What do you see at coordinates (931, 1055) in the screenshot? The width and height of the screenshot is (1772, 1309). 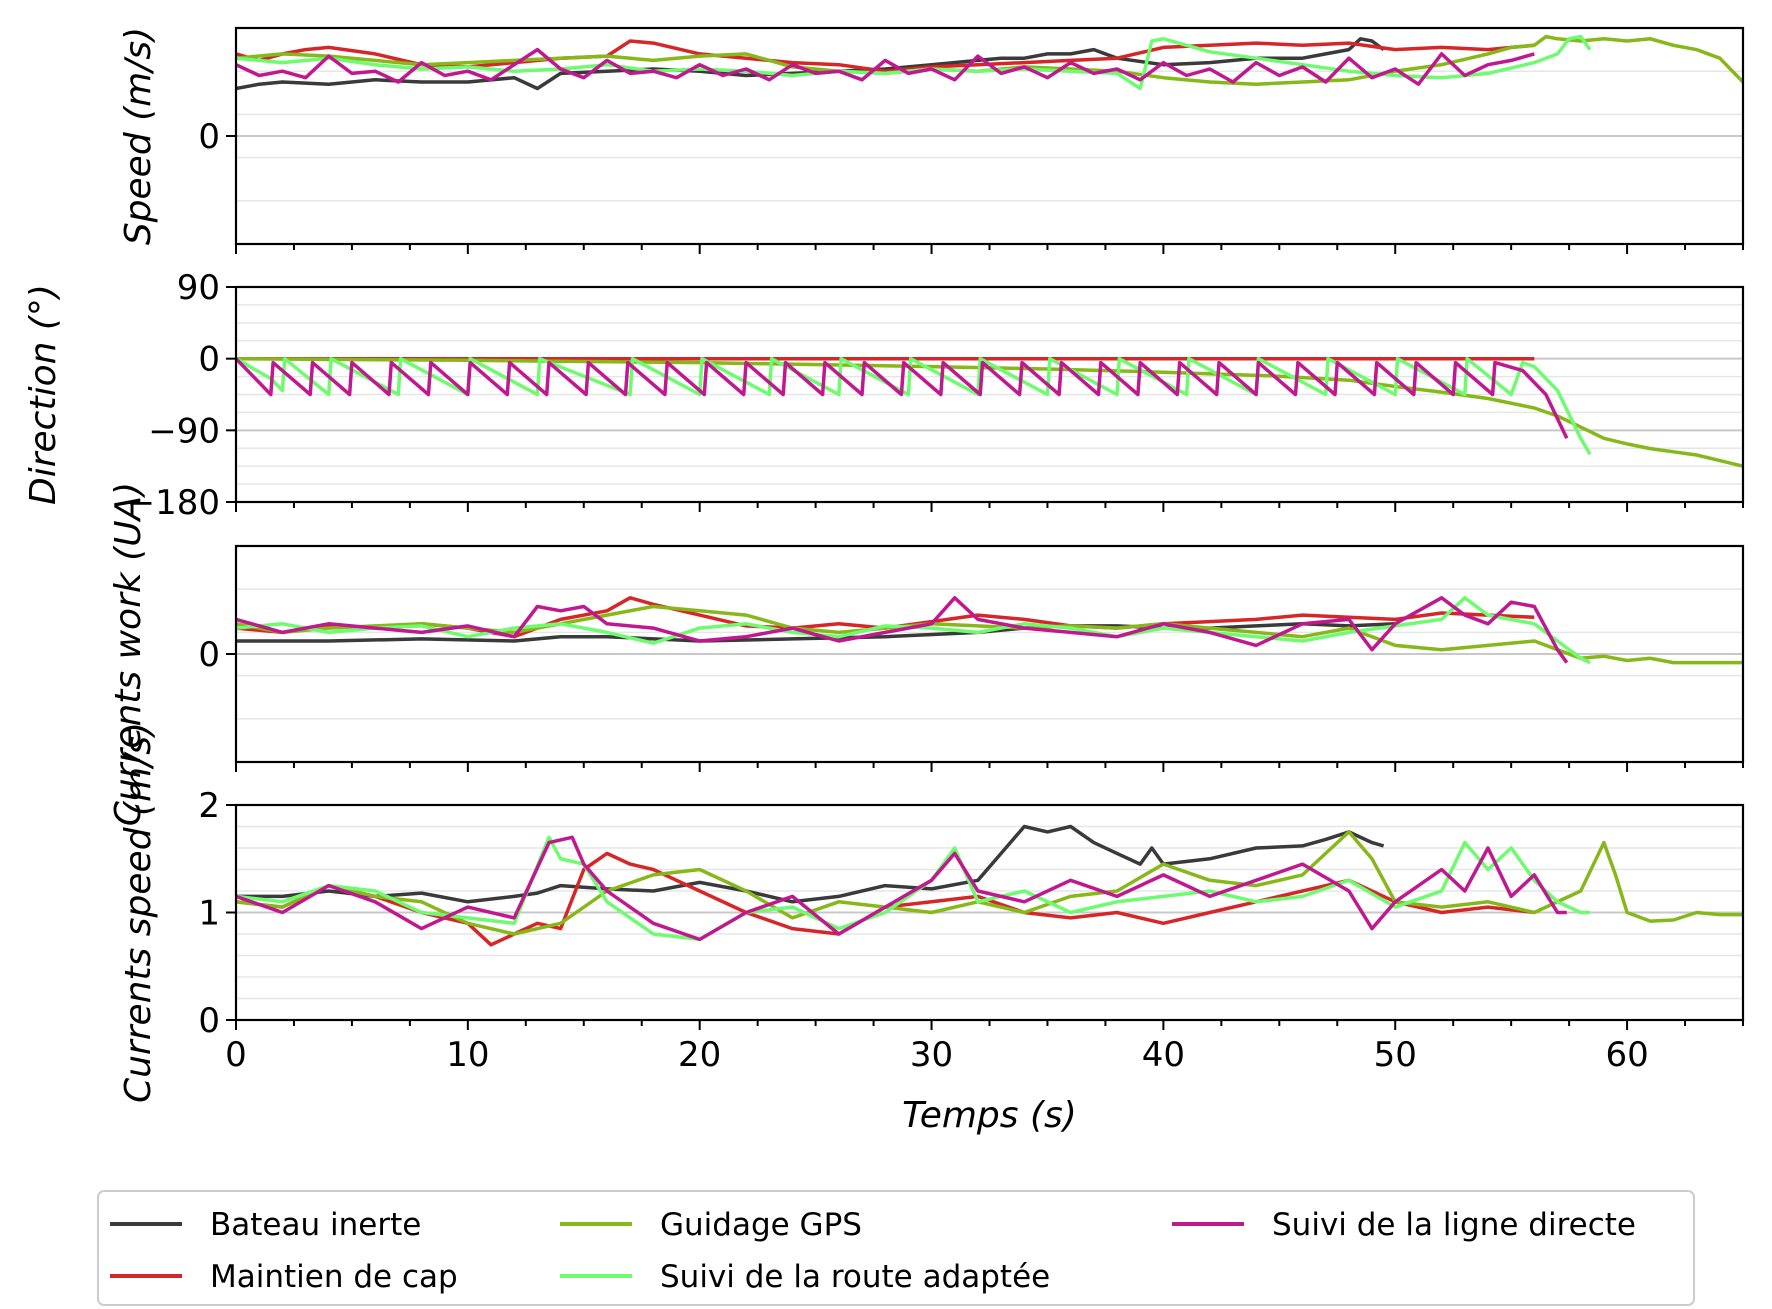 I see `x-tick-label: 30` at bounding box center [931, 1055].